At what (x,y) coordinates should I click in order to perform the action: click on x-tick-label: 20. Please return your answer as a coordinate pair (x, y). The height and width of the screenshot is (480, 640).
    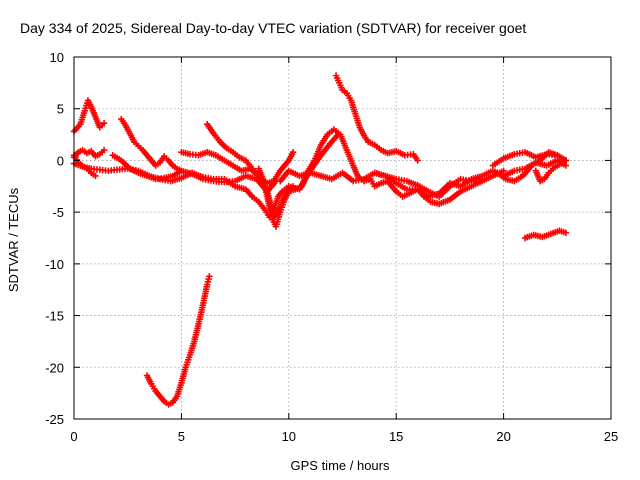
    Looking at the image, I should click on (503, 436).